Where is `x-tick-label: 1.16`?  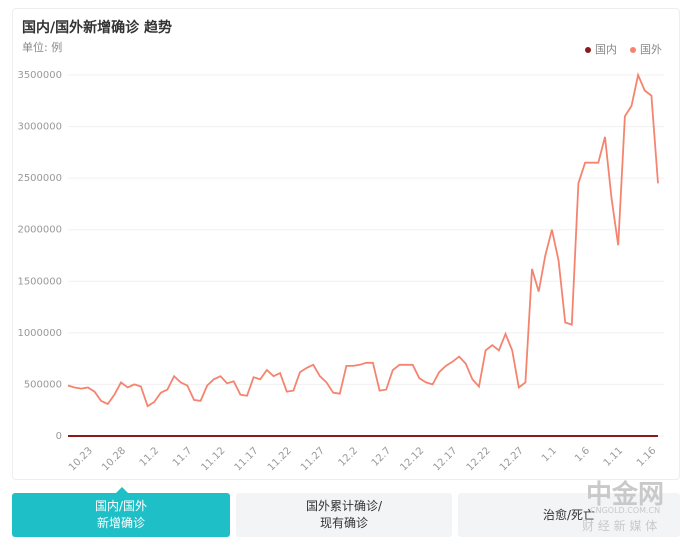 x-tick-label: 1.16 is located at coordinates (647, 457).